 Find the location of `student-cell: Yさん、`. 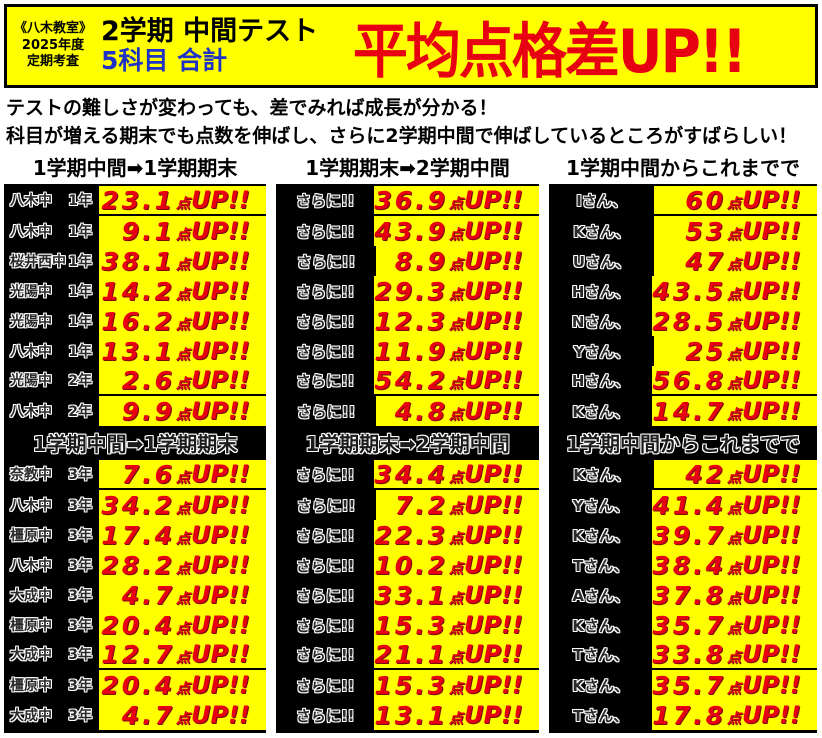

student-cell: Yさん、 is located at coordinates (601, 351).